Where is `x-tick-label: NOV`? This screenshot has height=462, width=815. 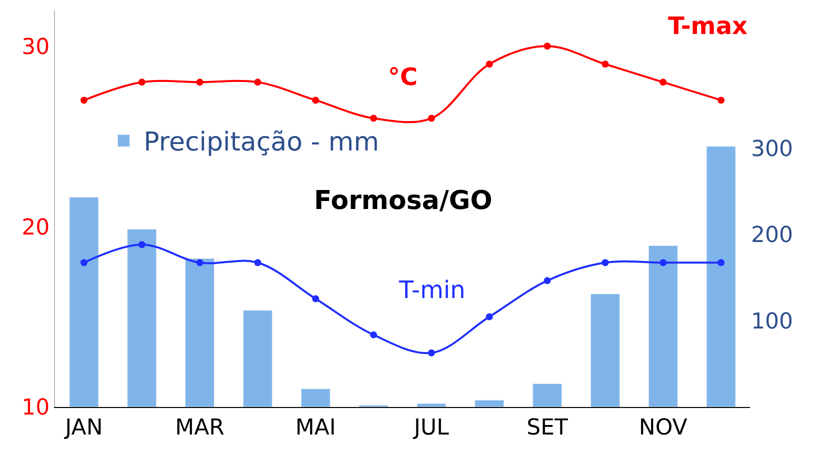
x-tick-label: NOV is located at coordinates (663, 427).